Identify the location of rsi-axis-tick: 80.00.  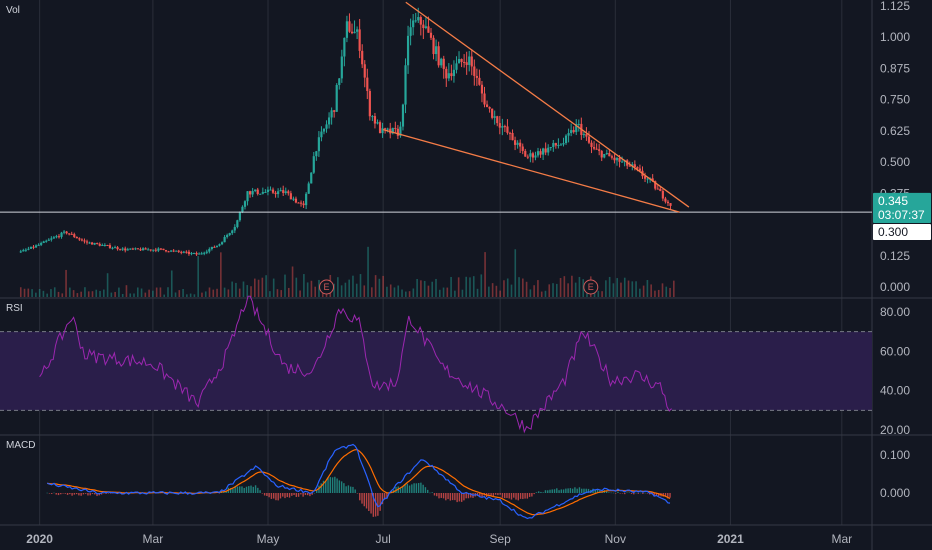
(895, 312).